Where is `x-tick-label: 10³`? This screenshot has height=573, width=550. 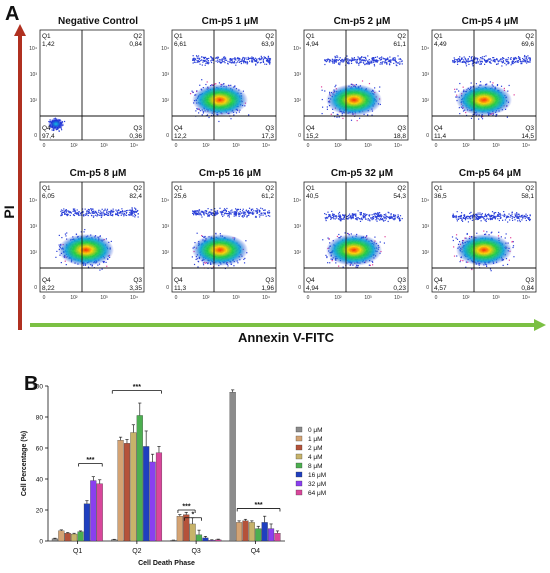 x-tick-label: 10³ is located at coordinates (236, 146).